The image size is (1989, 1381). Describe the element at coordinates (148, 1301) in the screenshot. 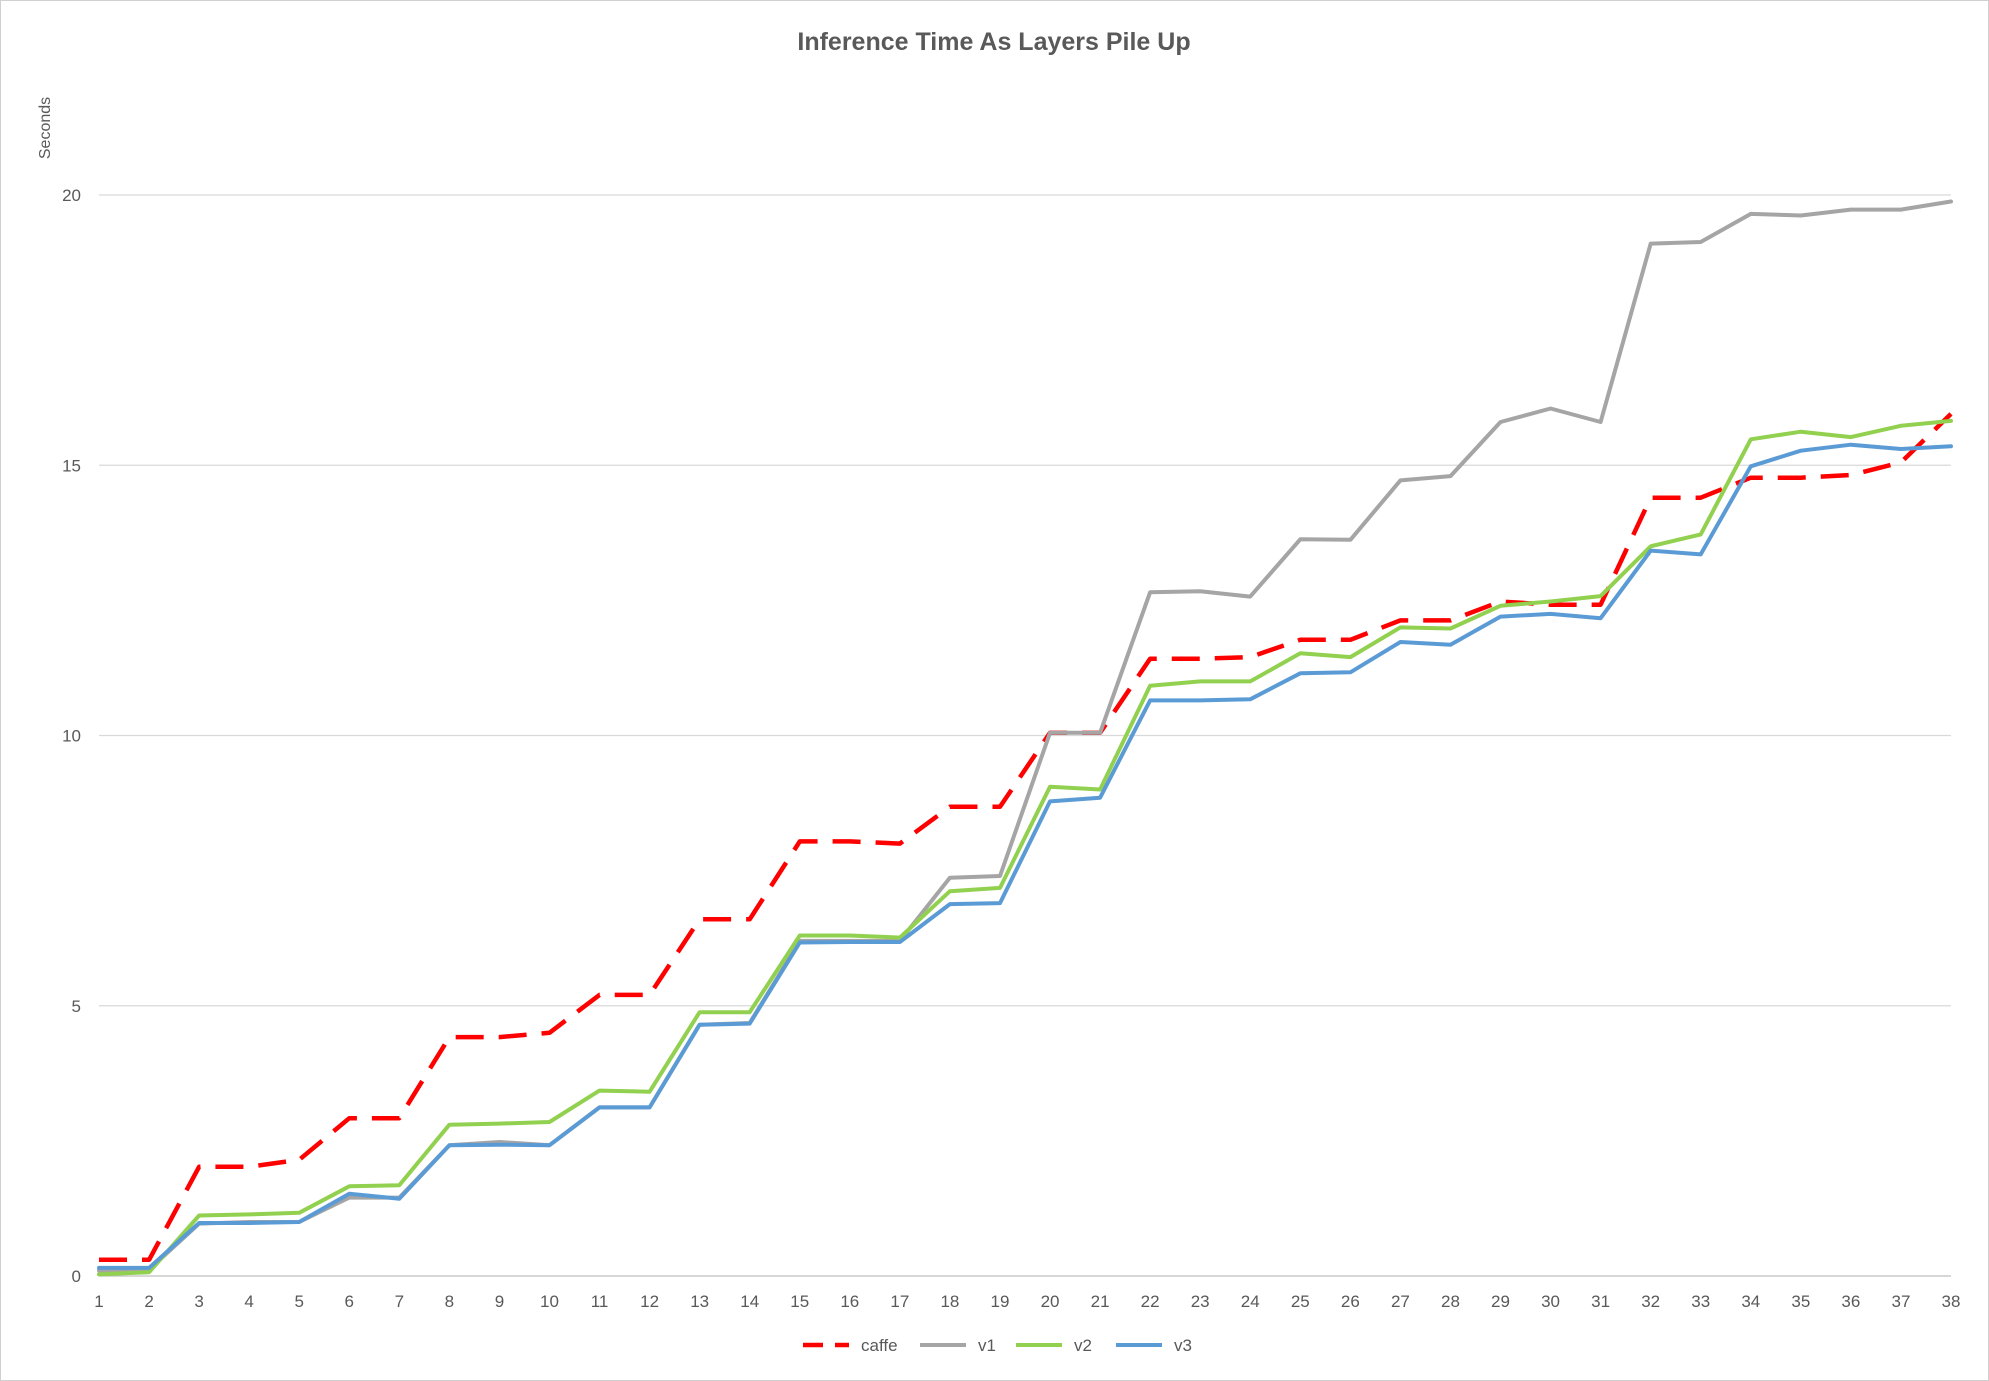

I see `x-tick-label: 2` at that location.